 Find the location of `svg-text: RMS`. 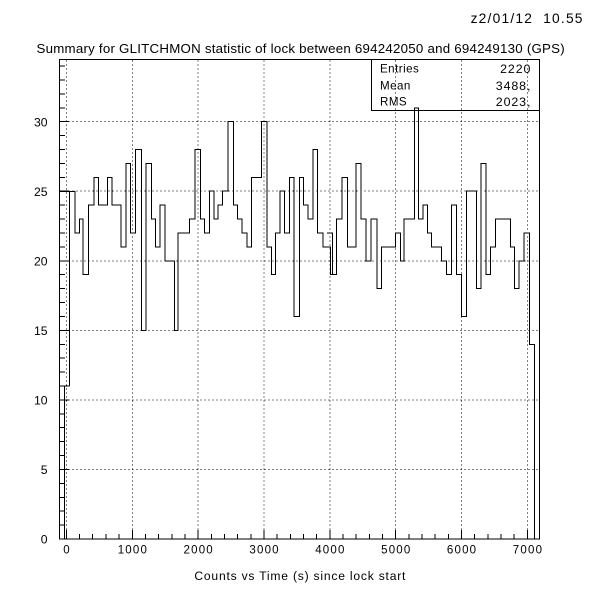

svg-text: RMS is located at coordinates (393, 102).